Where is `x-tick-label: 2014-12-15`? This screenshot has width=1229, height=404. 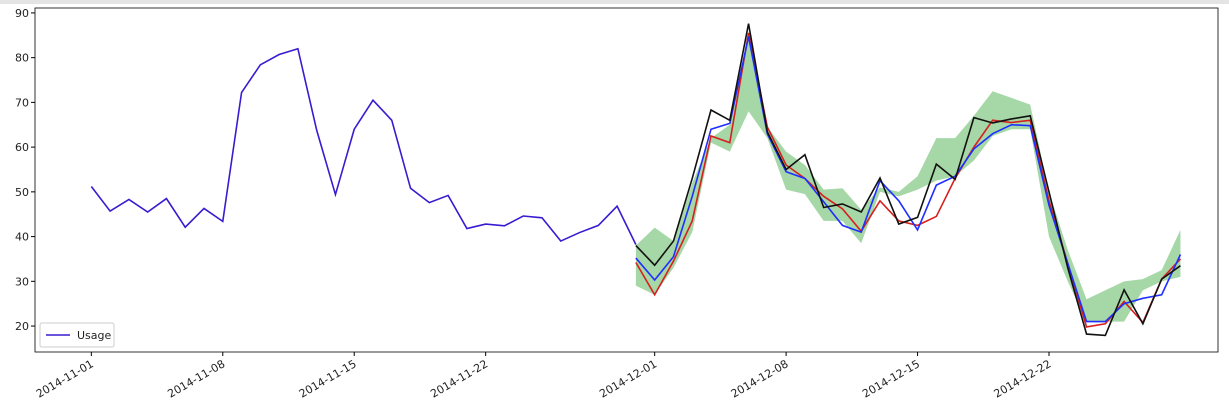
x-tick-label: 2014-12-15 is located at coordinates (891, 378).